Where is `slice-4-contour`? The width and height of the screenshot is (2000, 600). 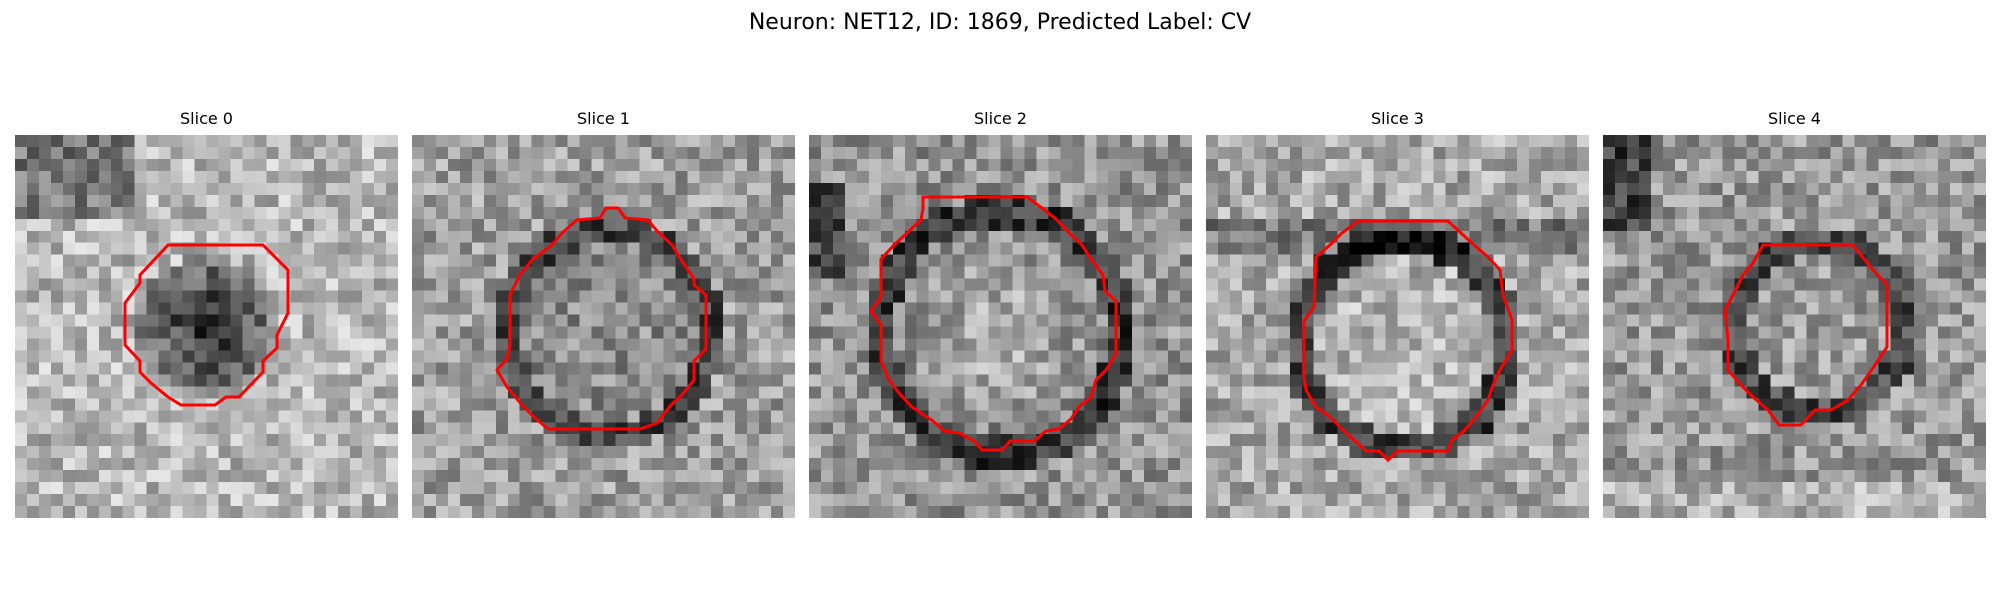 slice-4-contour is located at coordinates (1806, 335).